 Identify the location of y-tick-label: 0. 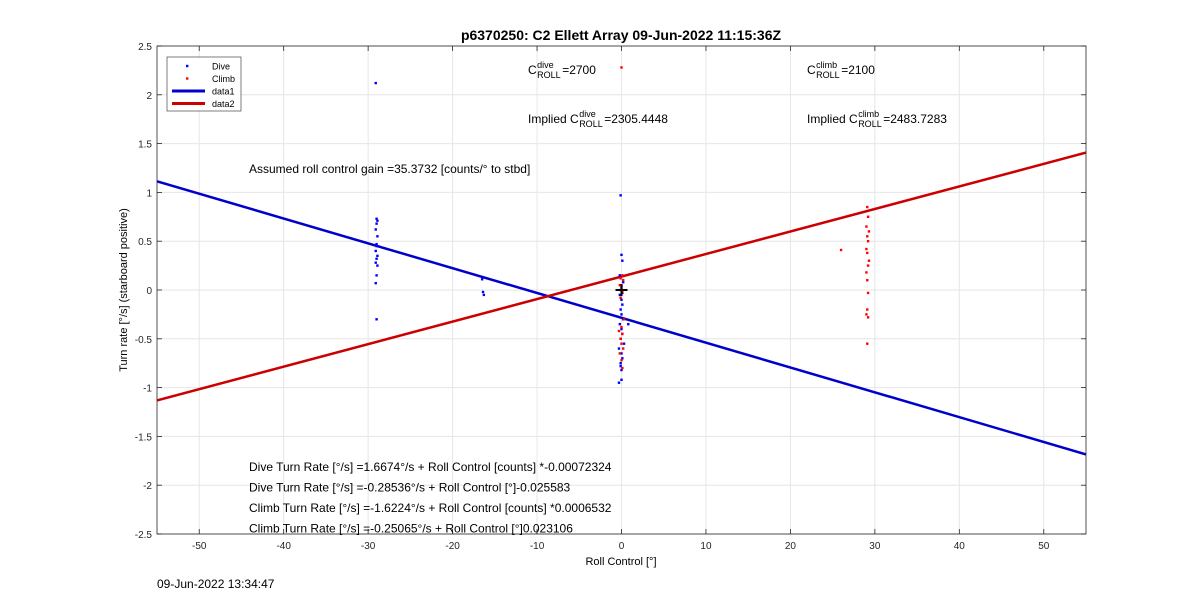
(149, 291).